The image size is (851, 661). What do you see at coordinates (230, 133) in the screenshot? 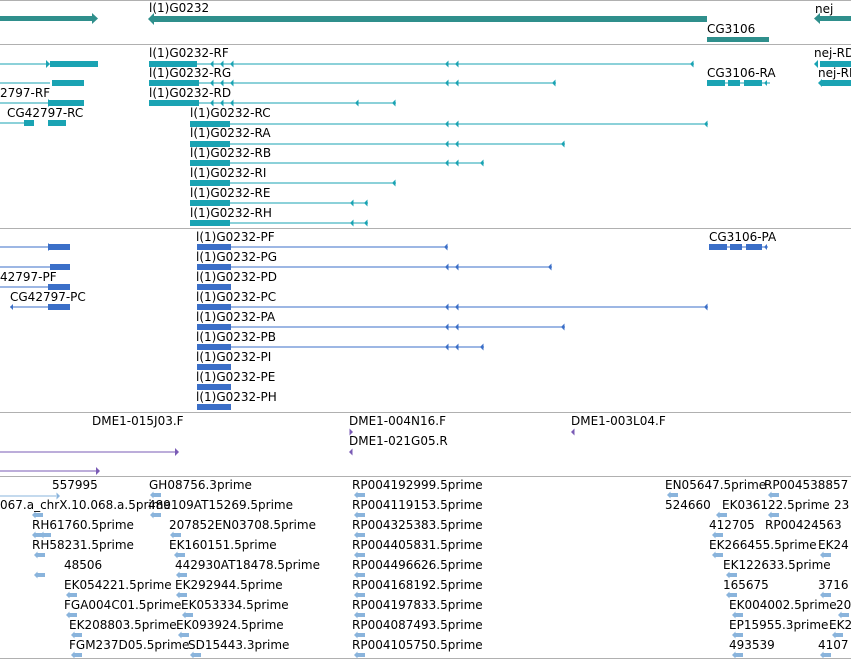
I see `transcript-label-ra: l(1)G0232-RA` at bounding box center [230, 133].